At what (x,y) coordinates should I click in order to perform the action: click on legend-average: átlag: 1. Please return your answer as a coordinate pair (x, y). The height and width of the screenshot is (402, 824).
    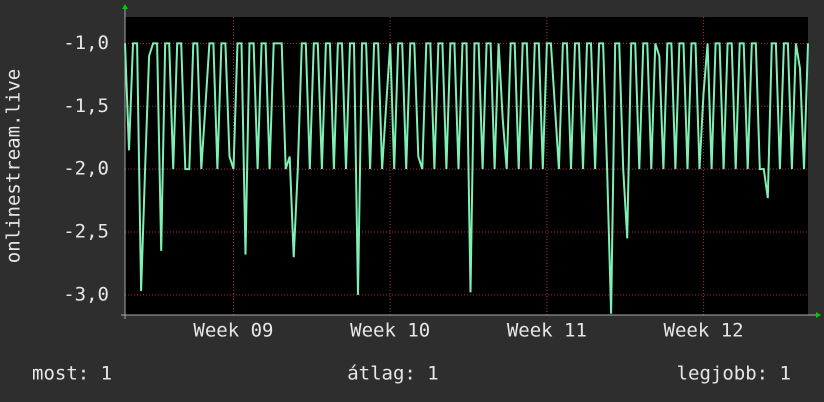
    Looking at the image, I should click on (393, 374).